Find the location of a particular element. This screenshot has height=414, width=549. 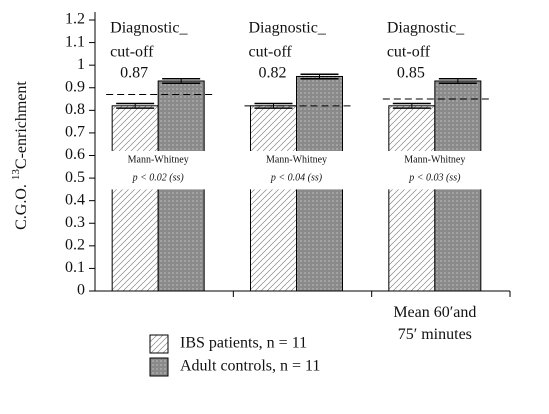

x-tick-label-line: Mean 60′and is located at coordinates (434, 312).